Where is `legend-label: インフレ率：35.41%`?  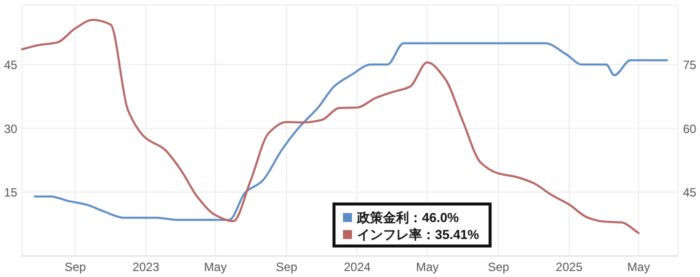 legend-label: インフレ率：35.41% is located at coordinates (418, 234).